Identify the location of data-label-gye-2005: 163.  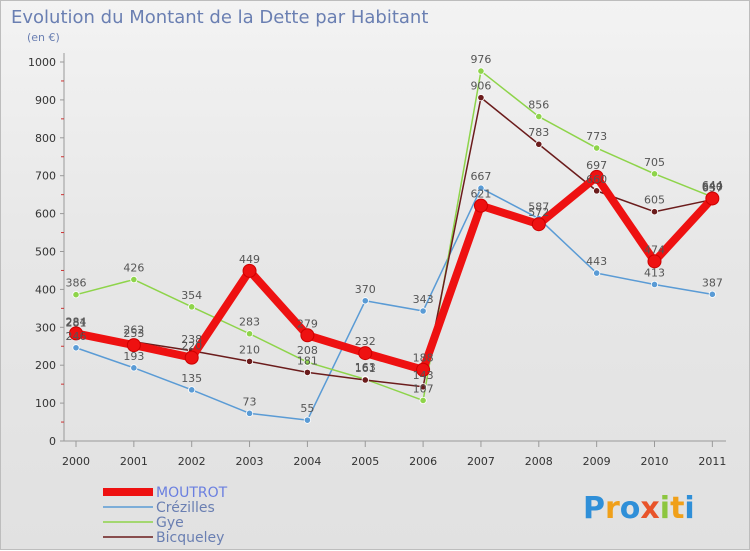
(365, 367).